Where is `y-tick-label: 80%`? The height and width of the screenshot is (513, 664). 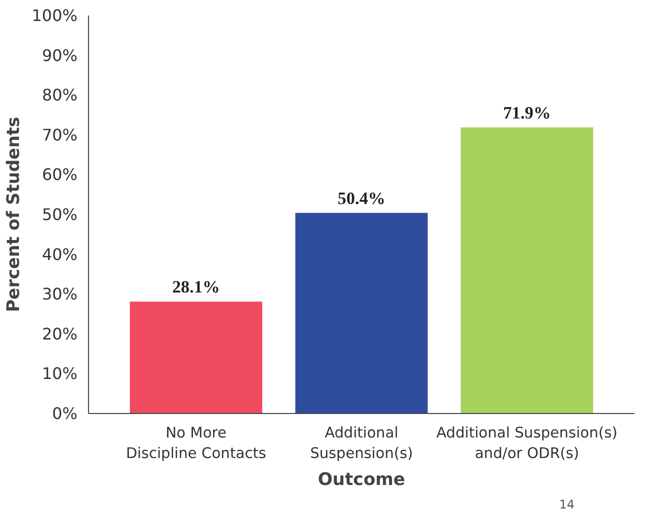
y-tick-label: 80% is located at coordinates (60, 95).